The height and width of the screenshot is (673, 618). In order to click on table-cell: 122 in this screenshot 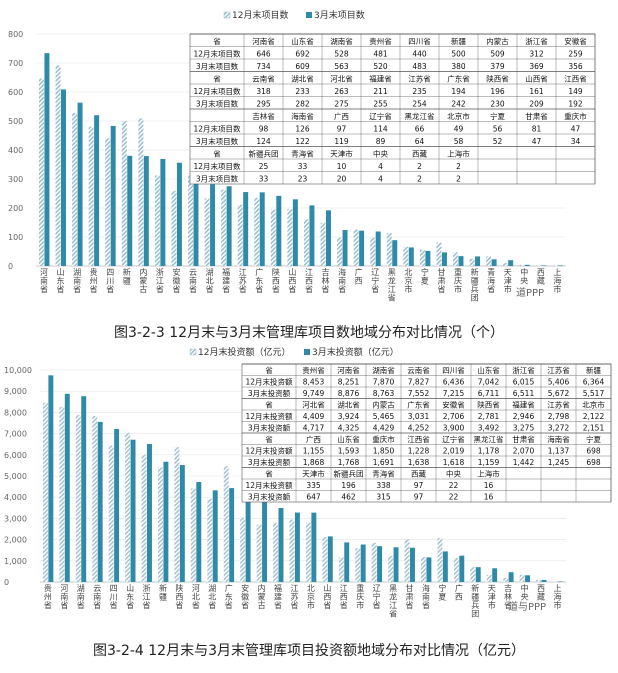, I will do `click(302, 141)`.